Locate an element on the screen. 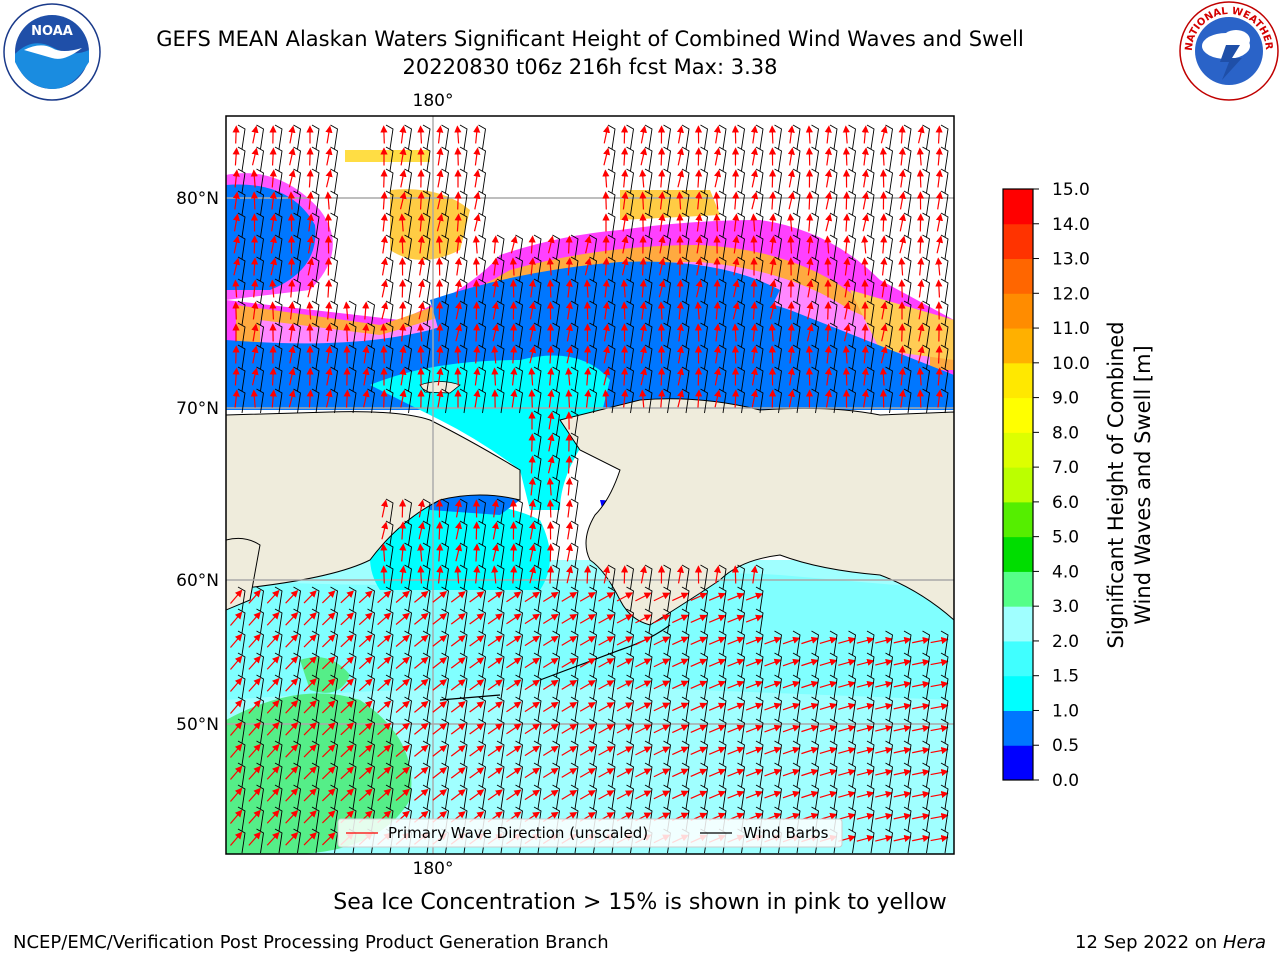 Image resolution: width=1280 pixels, height=960 pixels. lat-label-50: 50°N is located at coordinates (197, 725).